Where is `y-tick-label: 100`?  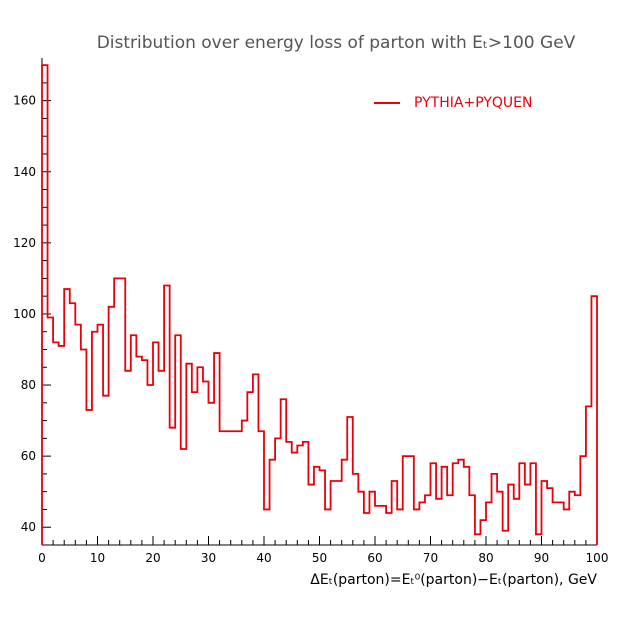 y-tick-label: 100 is located at coordinates (24, 314).